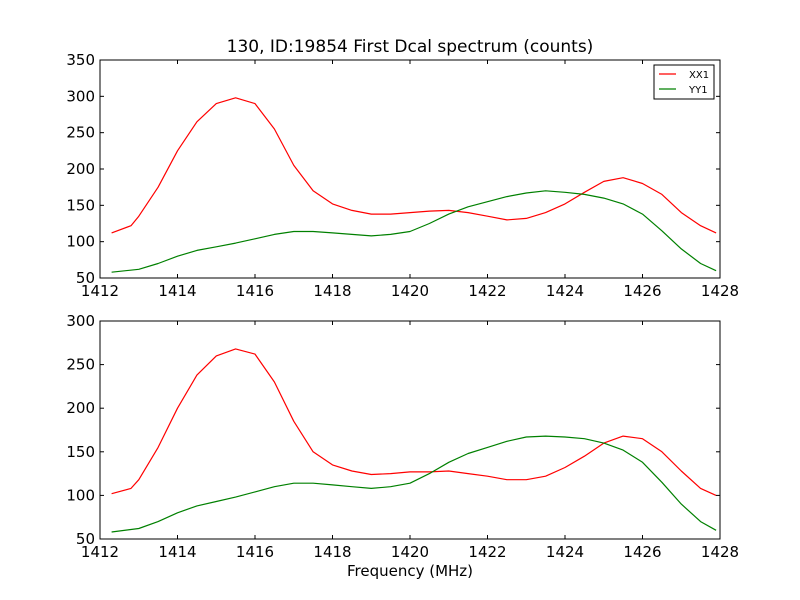  I want to click on legend-label: YY1, so click(698, 90).